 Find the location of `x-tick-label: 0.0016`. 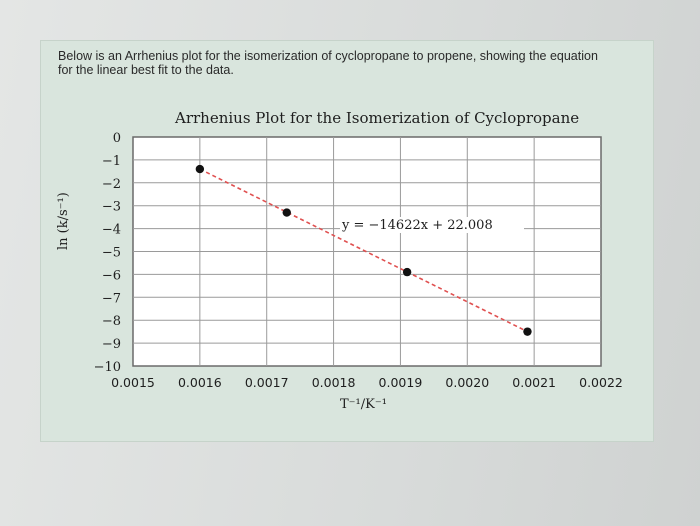

x-tick-label: 0.0016 is located at coordinates (200, 382).